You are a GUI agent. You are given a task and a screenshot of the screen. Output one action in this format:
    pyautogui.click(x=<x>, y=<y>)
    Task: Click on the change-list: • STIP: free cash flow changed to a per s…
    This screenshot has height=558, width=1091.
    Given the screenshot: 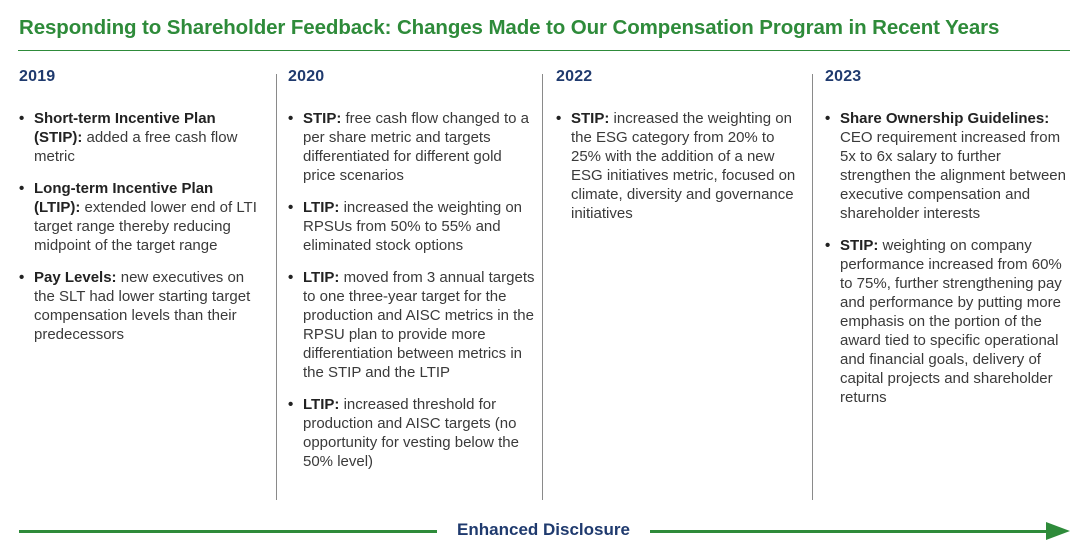 What is the action you would take?
    pyautogui.click(x=412, y=290)
    